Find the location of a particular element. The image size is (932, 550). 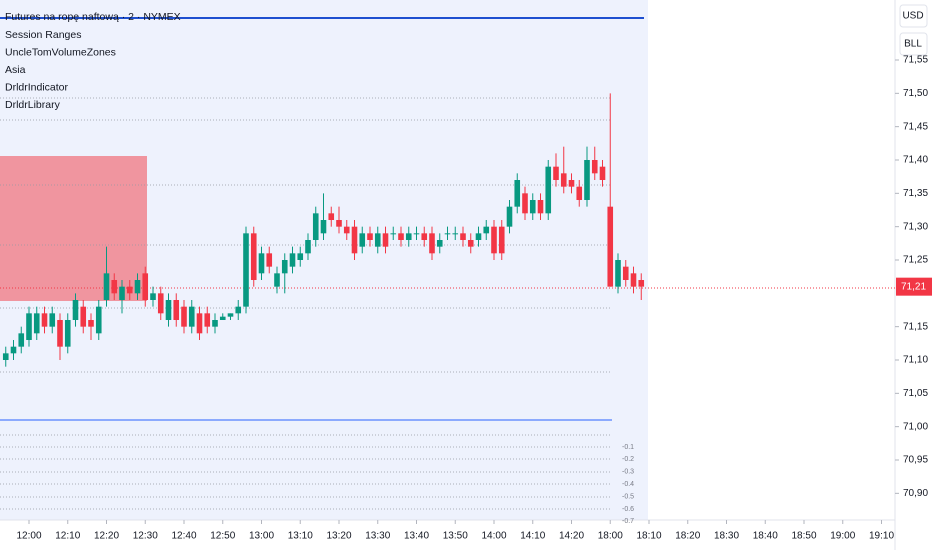

oscillator-label: -0.5 is located at coordinates (628, 496).